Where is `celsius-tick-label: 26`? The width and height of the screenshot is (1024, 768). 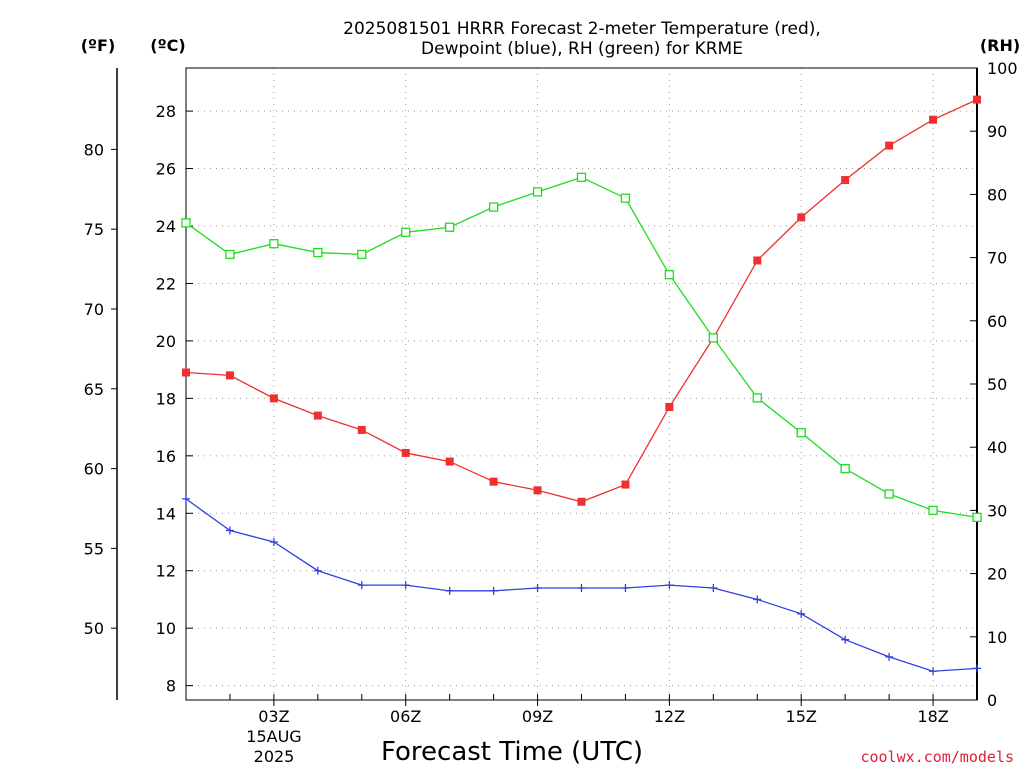 celsius-tick-label: 26 is located at coordinates (166, 169).